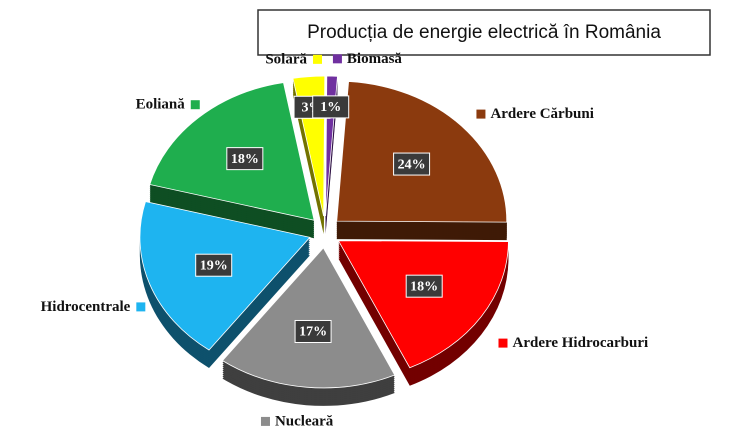 This screenshot has height=441, width=730. What do you see at coordinates (541, 114) in the screenshot?
I see `category-label: Ardere Cărbuni` at bounding box center [541, 114].